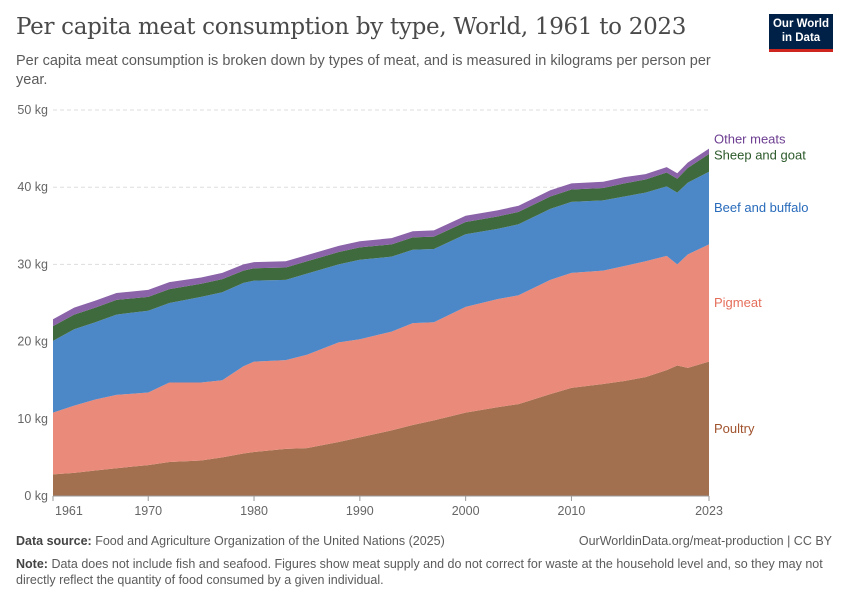  What do you see at coordinates (734, 428) in the screenshot?
I see `series-label: Poultry` at bounding box center [734, 428].